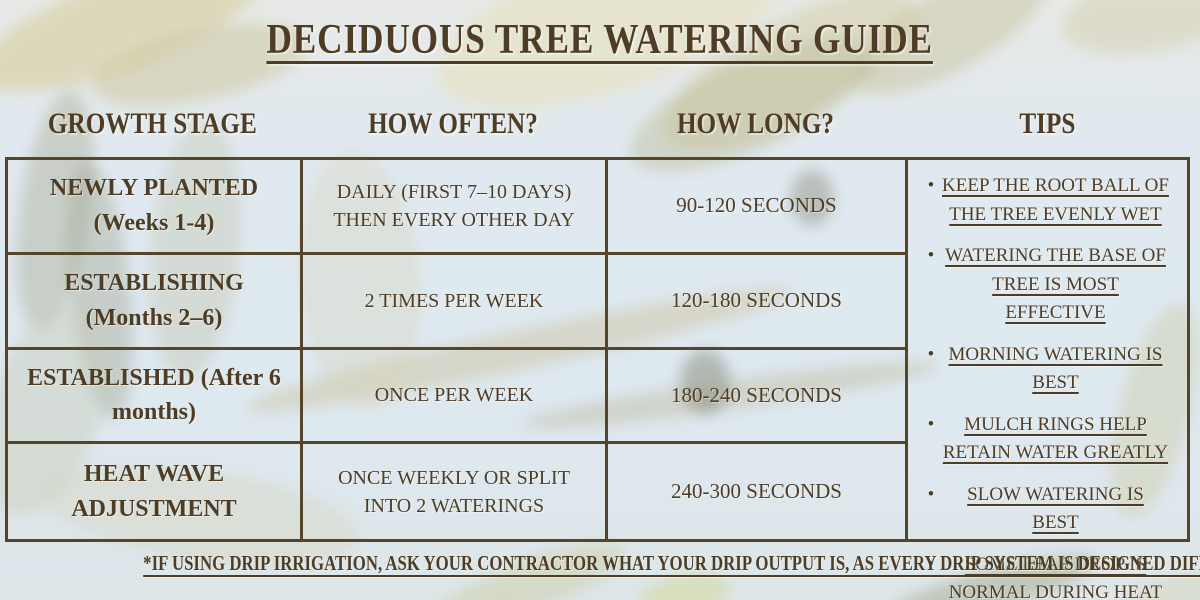 Image resolution: width=1200 pixels, height=600 pixels. What do you see at coordinates (758, 491) in the screenshot?
I see `table-cell-how-long-row4: 240-300 SECONDS` at bounding box center [758, 491].